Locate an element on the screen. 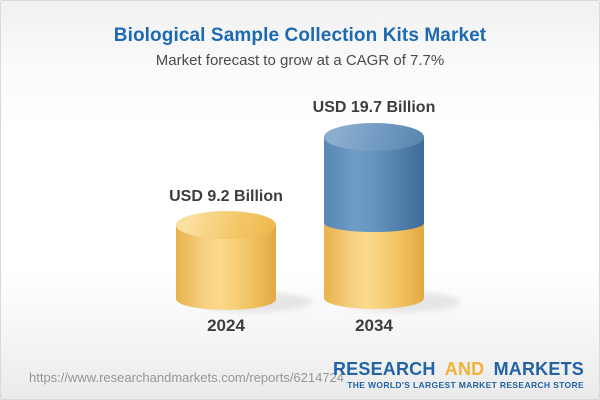 This screenshot has width=600, height=400. bar-2034-segment-blue is located at coordinates (374, 184).